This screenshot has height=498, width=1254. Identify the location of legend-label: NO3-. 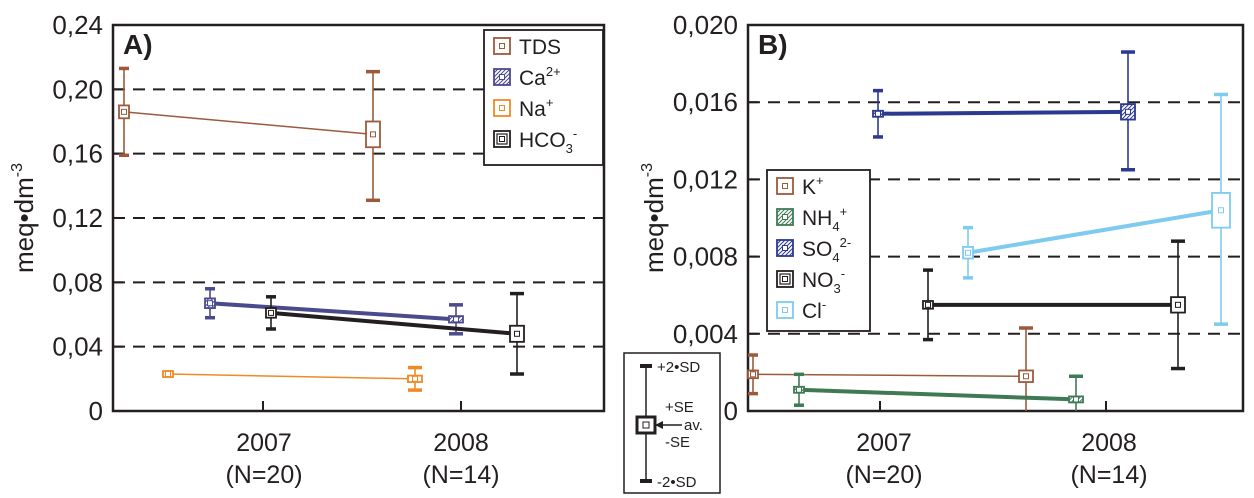
(823, 281).